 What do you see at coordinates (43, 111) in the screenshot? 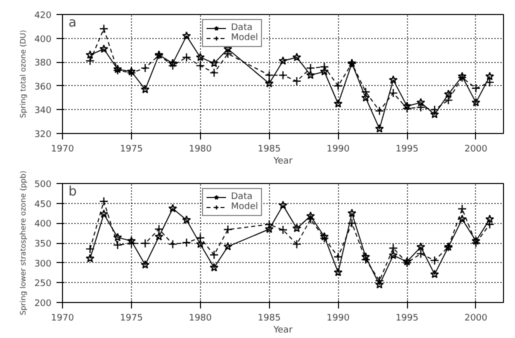
I see `y-tick-label: 340` at bounding box center [43, 111].